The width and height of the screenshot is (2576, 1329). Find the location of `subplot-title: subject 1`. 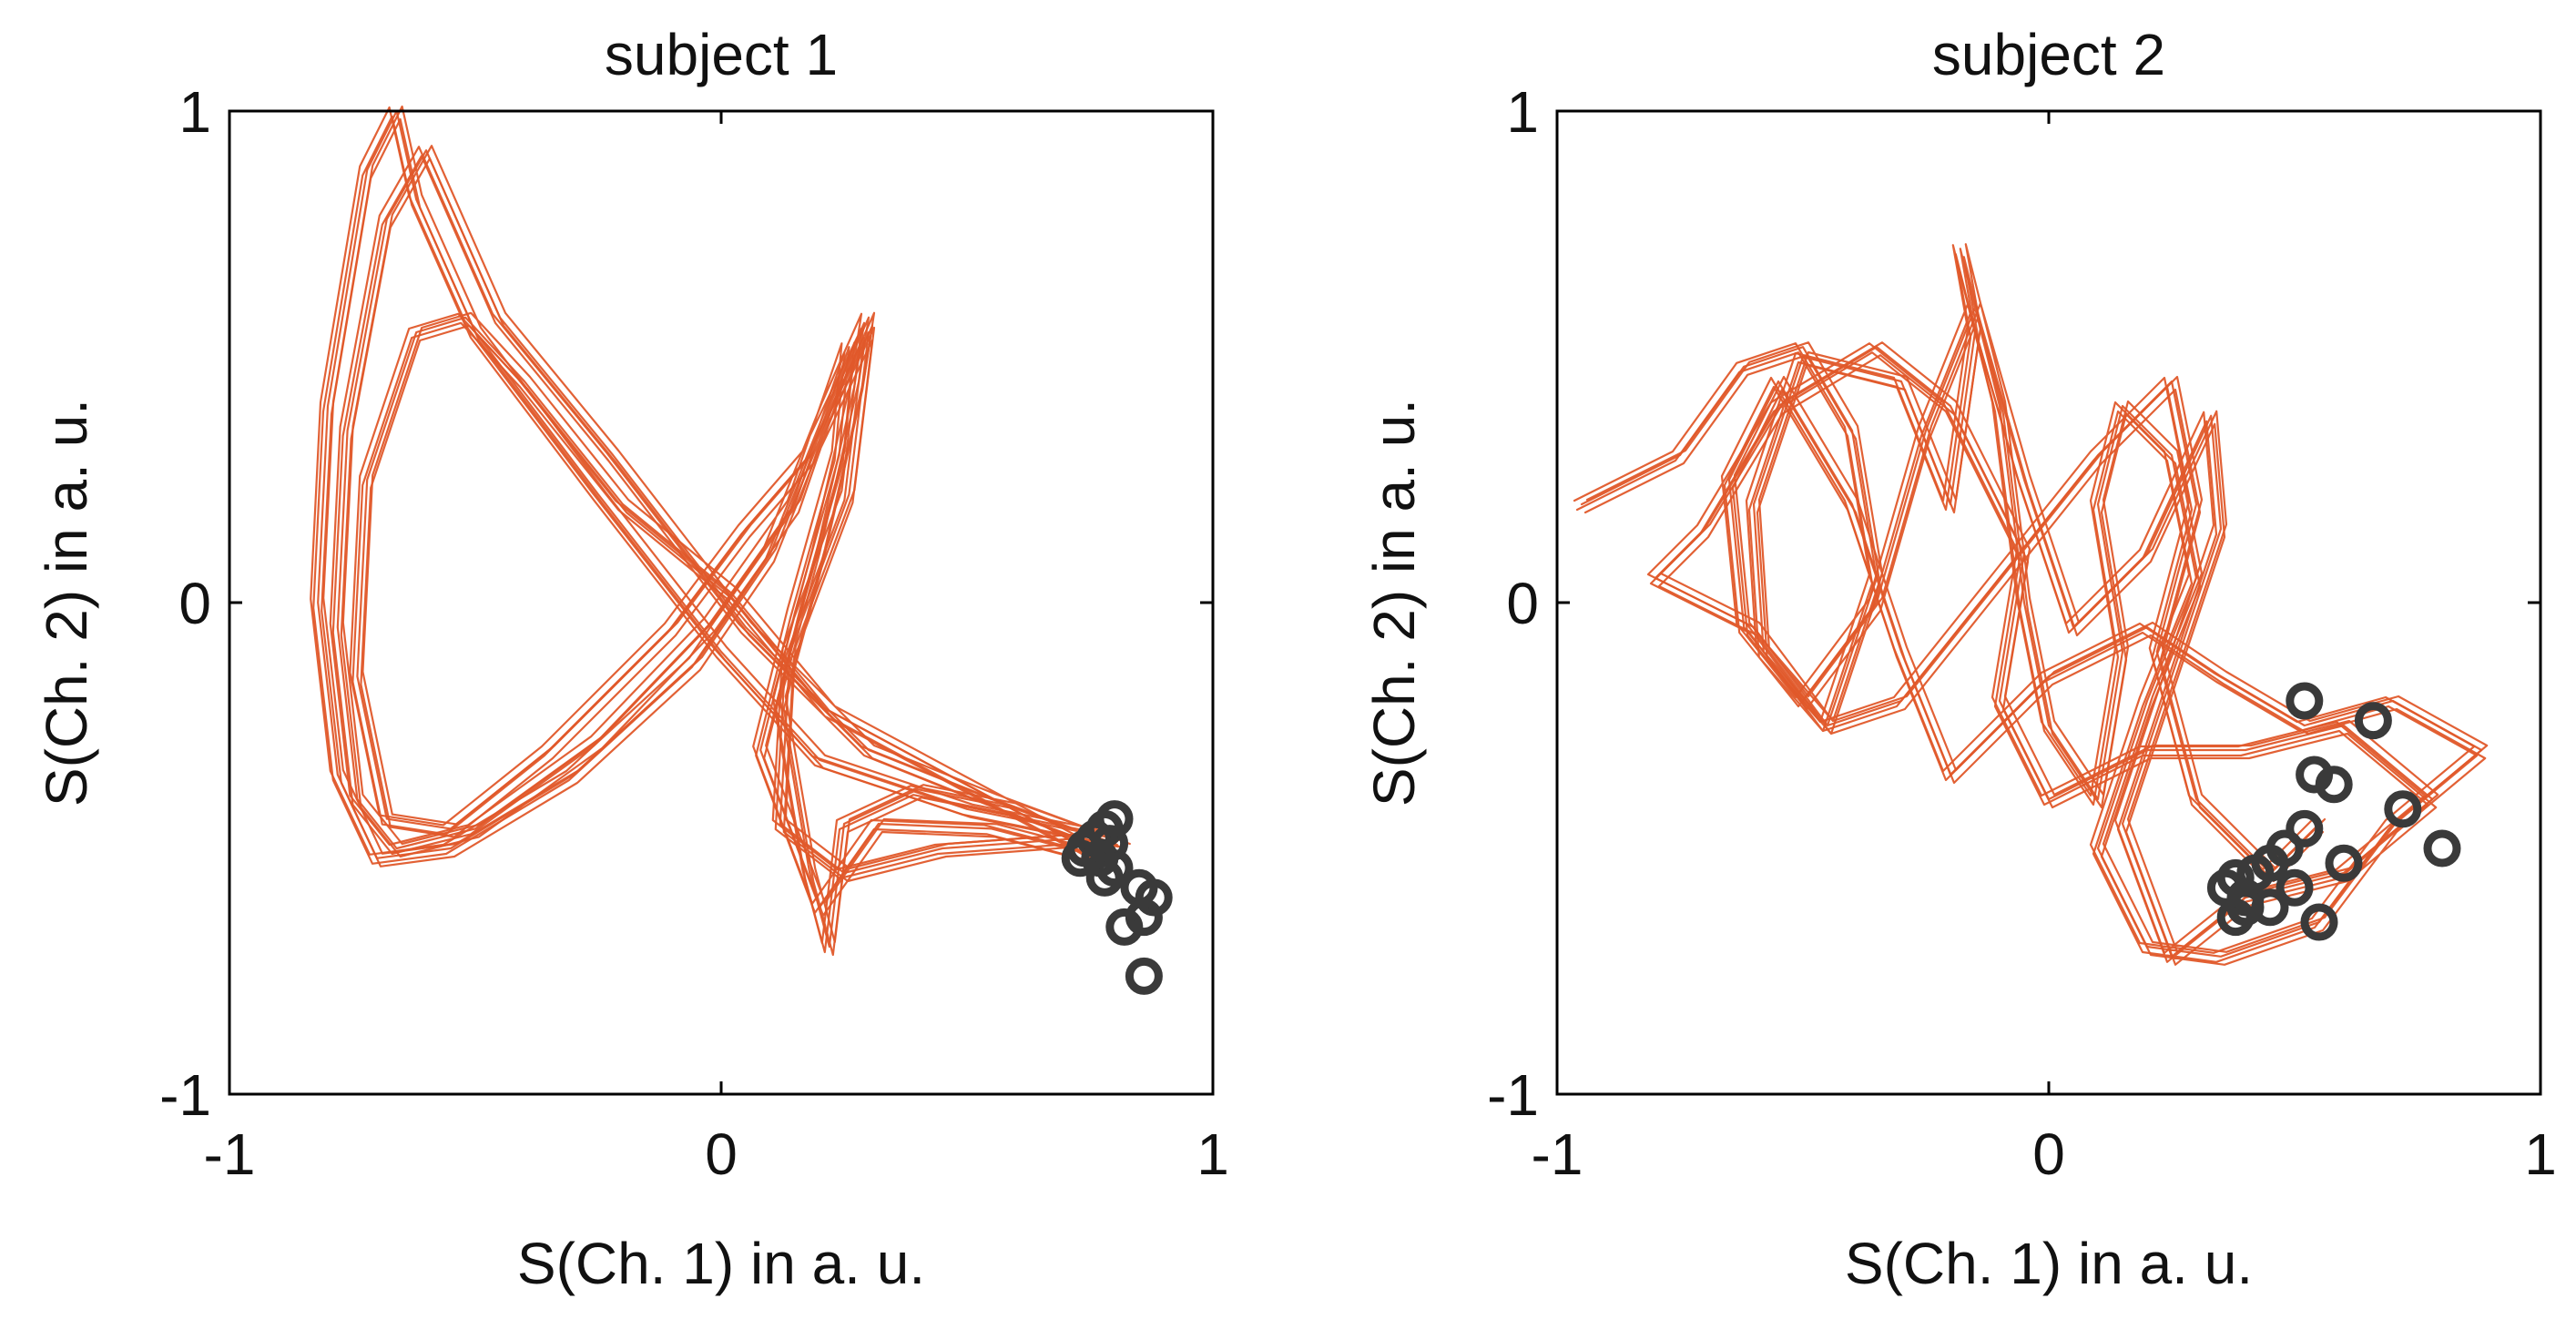

subplot-title: subject 1 is located at coordinates (721, 54).